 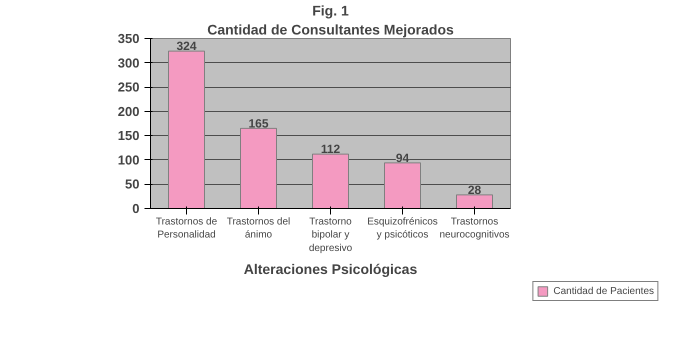 I want to click on y-tick-label: 250, so click(x=129, y=87).